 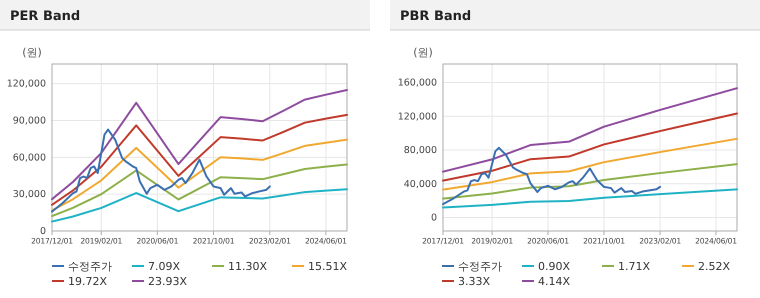 What do you see at coordinates (420, 150) in the screenshot?
I see `y-tick-label: 80,000` at bounding box center [420, 150].